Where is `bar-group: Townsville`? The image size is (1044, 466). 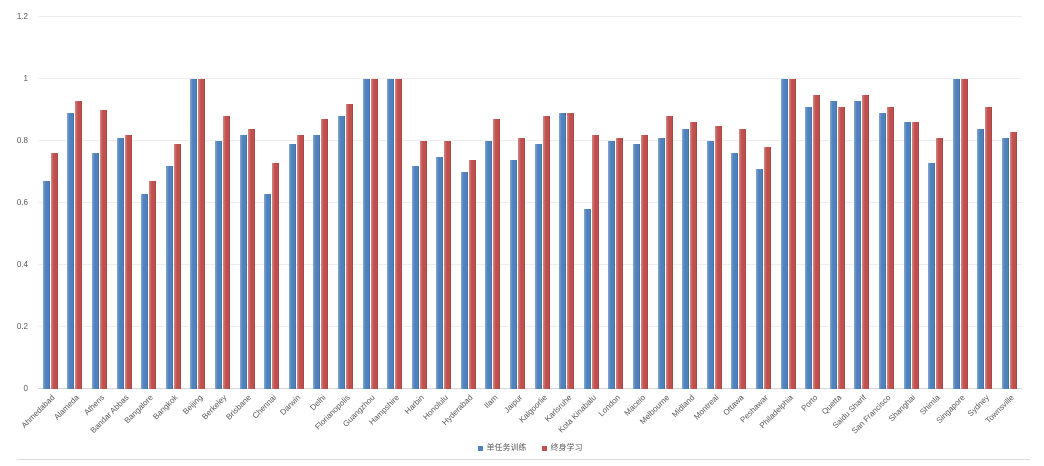 bar-group: Townsville is located at coordinates (1003, 221).